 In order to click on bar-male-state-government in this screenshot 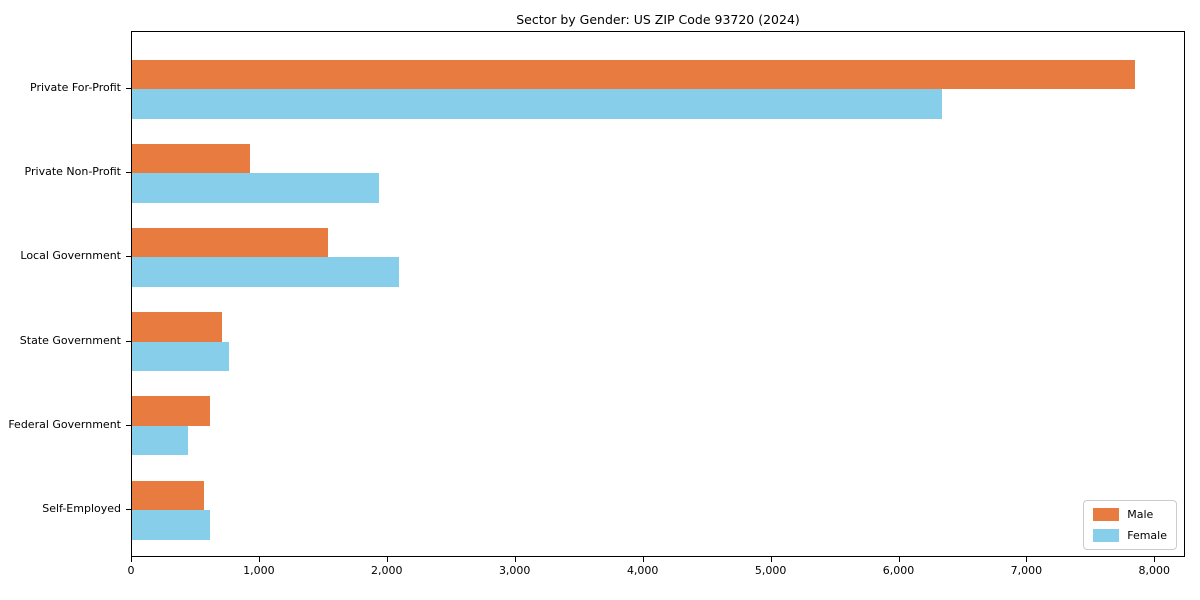, I will do `click(177, 327)`.